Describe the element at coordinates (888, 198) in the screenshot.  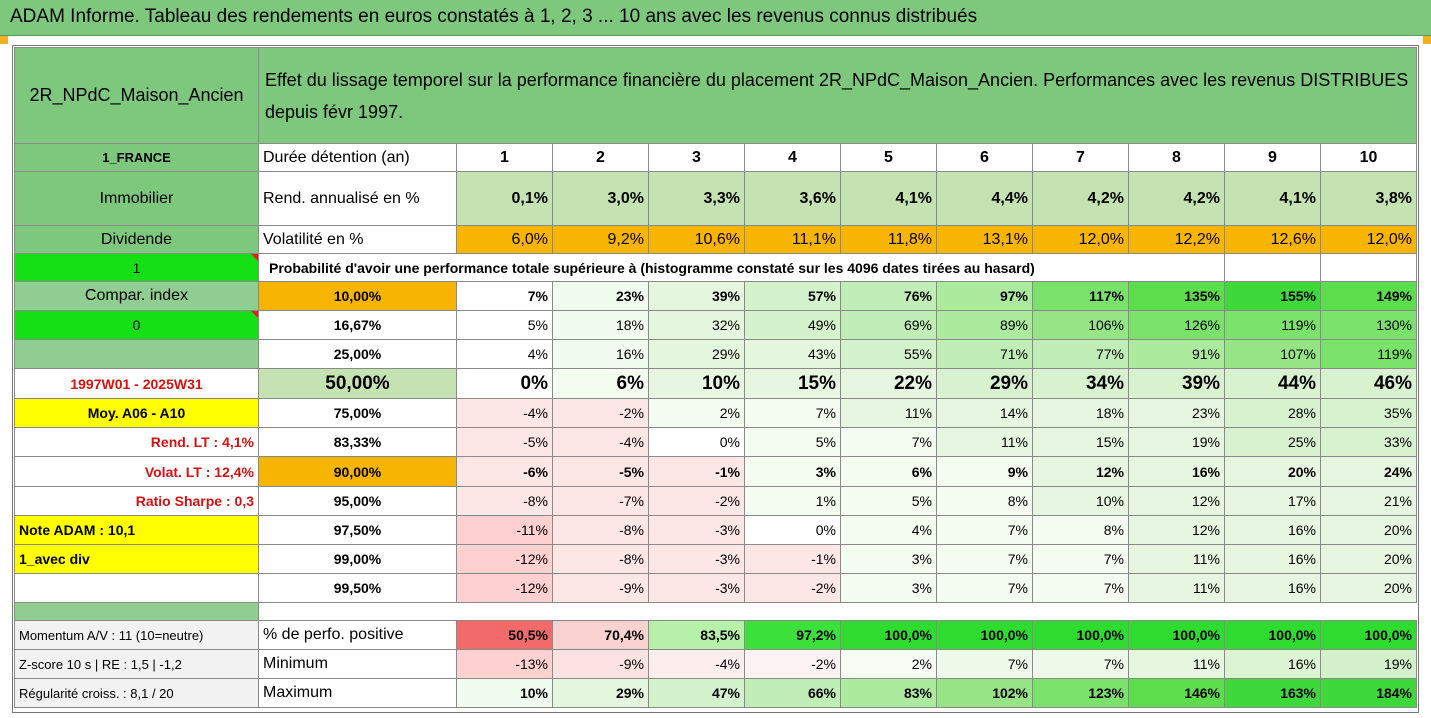
I see `rend-value: 4,1%` at that location.